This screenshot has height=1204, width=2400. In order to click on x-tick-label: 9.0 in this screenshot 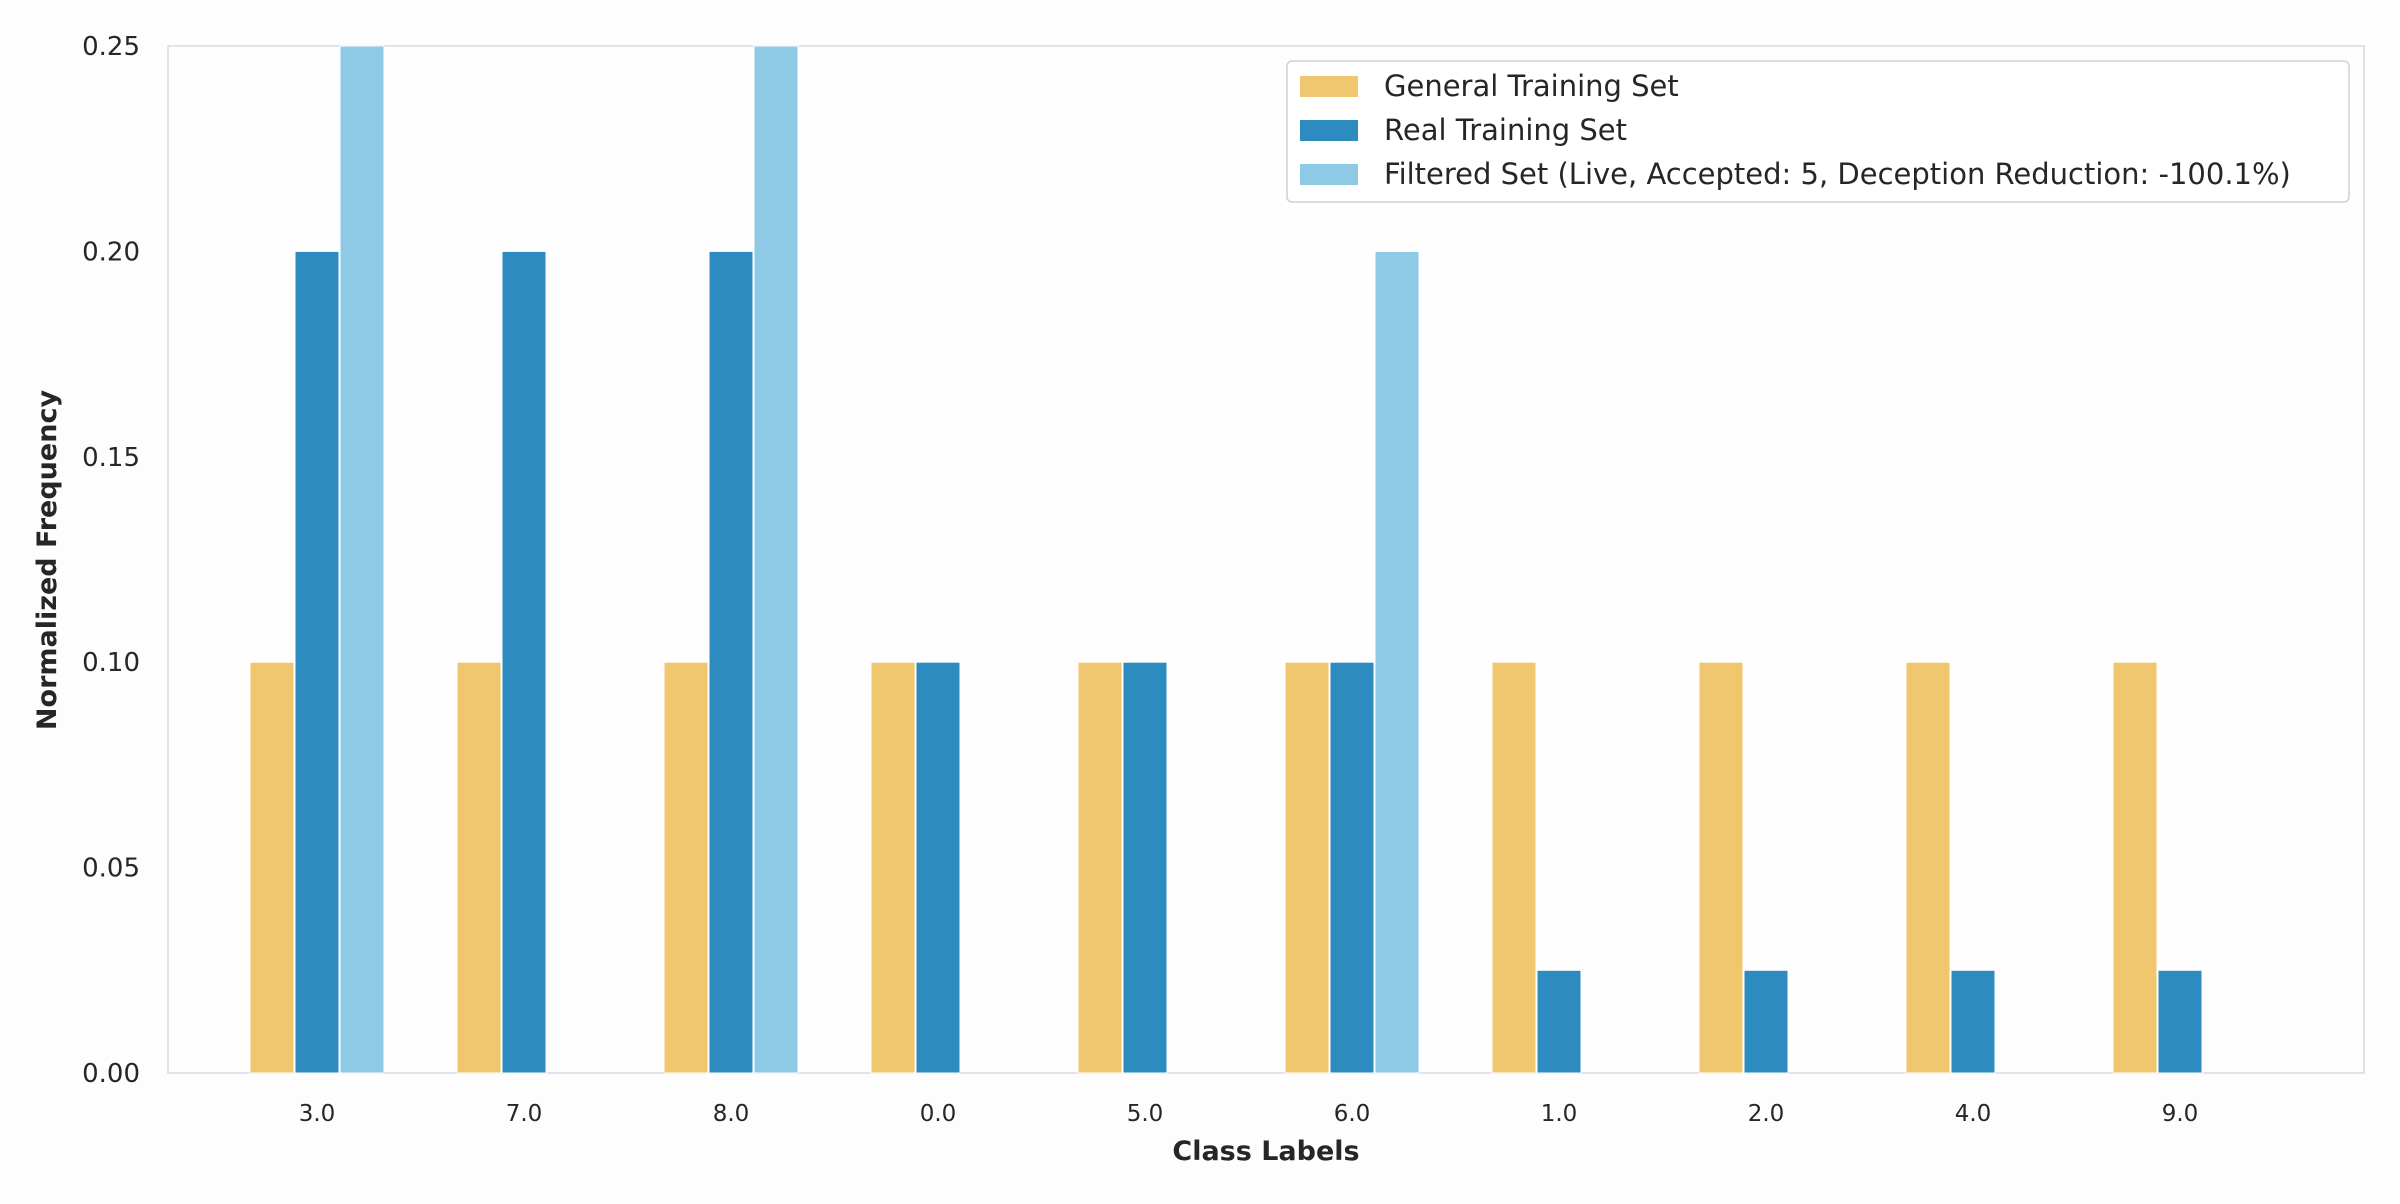, I will do `click(2180, 1114)`.